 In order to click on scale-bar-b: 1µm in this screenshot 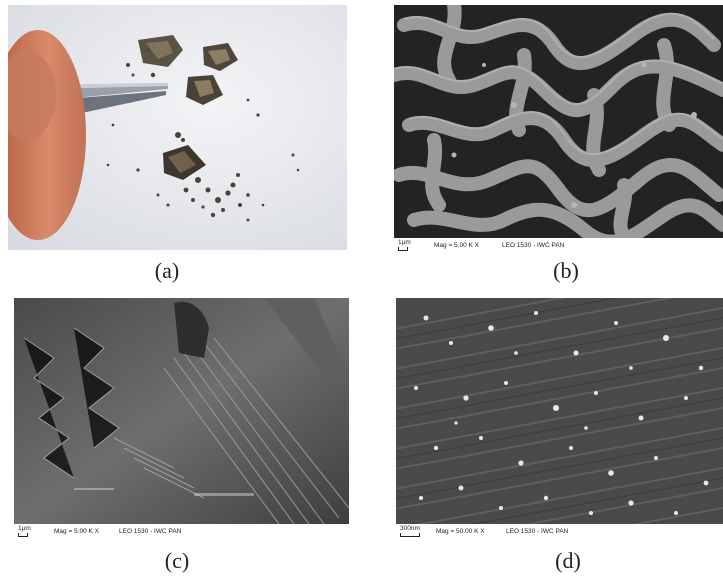, I will do `click(404, 245)`.